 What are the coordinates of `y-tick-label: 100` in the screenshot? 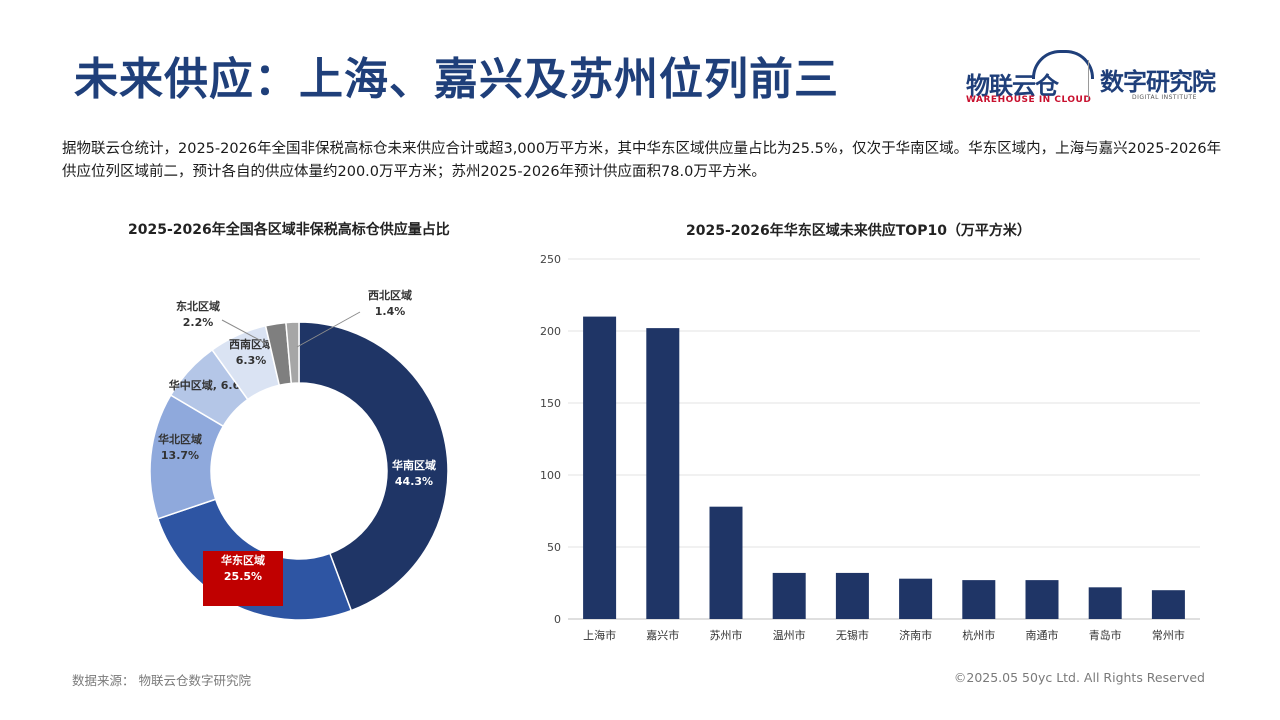 It's located at (550, 475).